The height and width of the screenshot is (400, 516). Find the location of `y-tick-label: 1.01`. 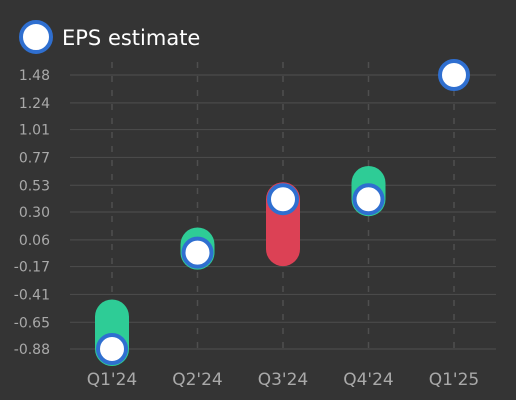

y-tick-label: 1.01 is located at coordinates (34, 131).